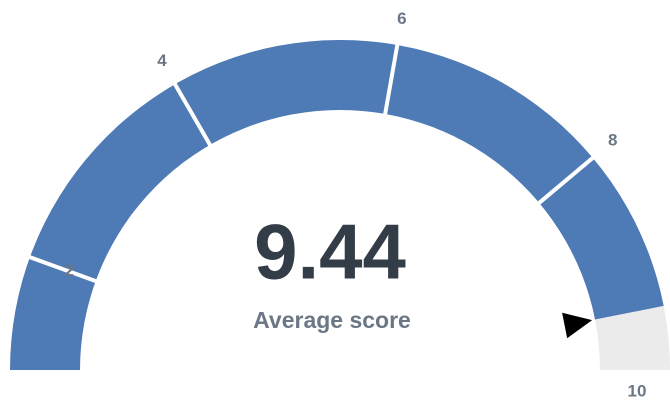  I want to click on gauge-label: Average score, so click(332, 320).